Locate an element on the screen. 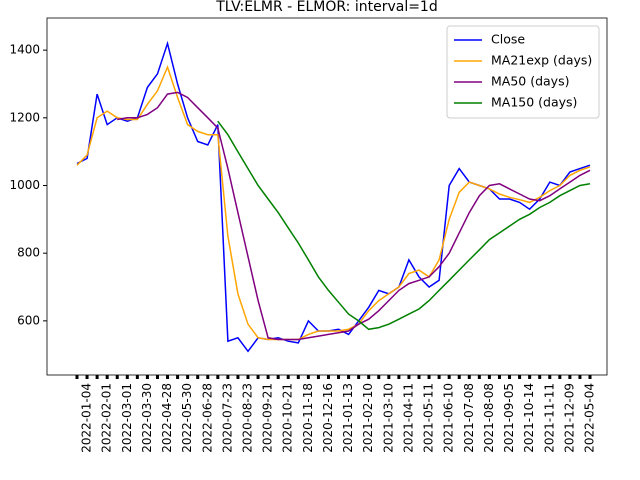 This screenshot has height=480, width=640. x-tick-label: 2021-06-10 is located at coordinates (449, 418).